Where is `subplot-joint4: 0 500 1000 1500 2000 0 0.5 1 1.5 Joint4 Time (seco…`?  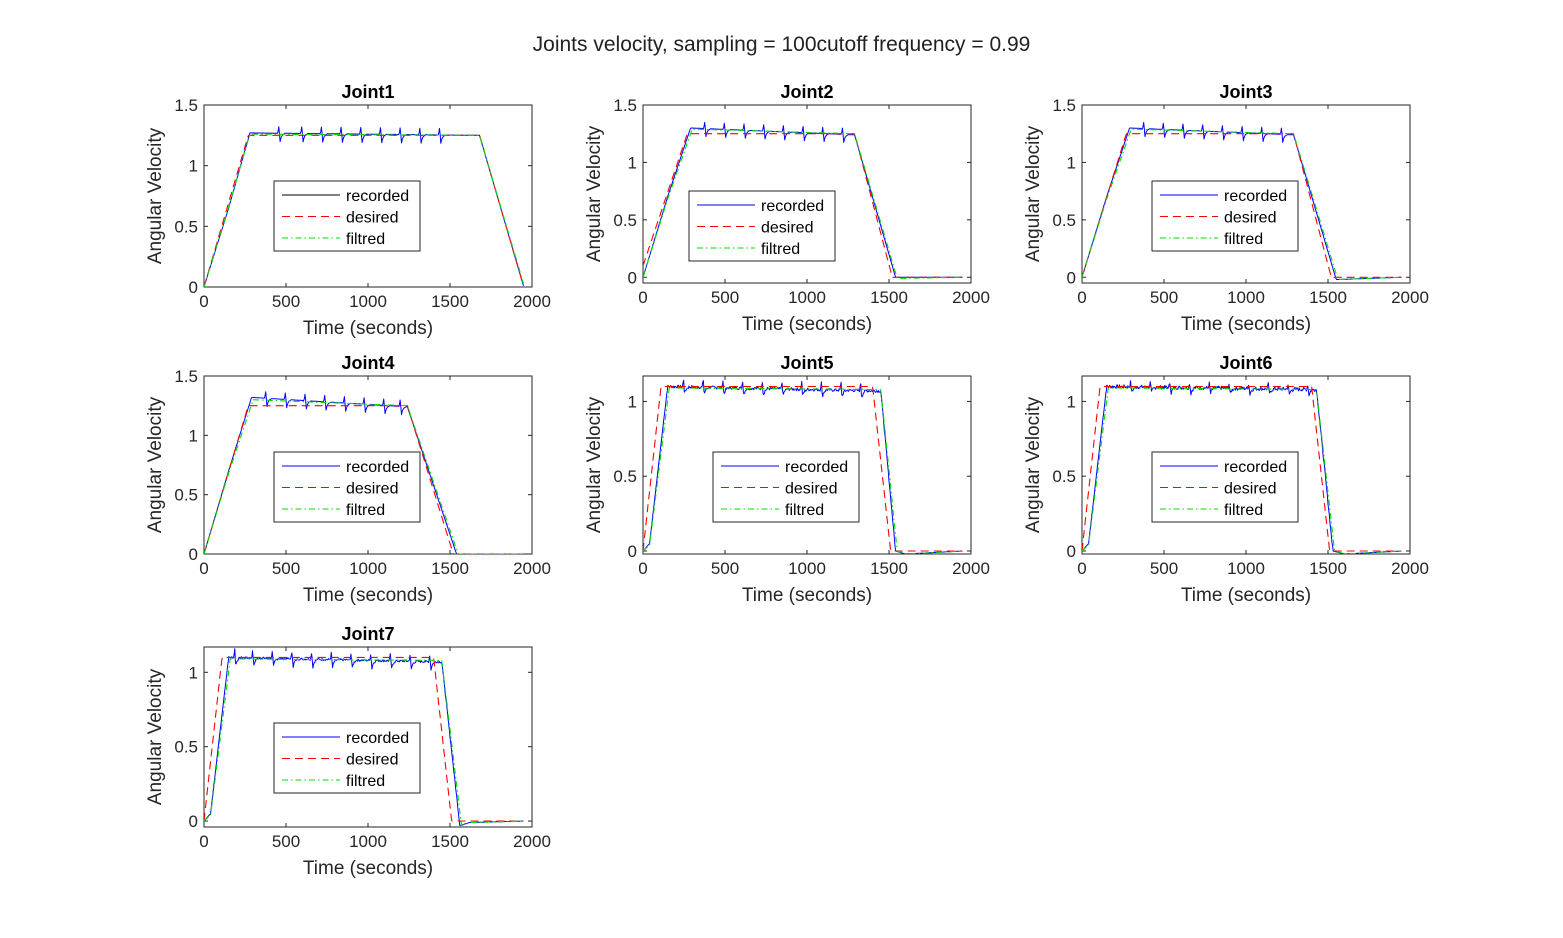
subplot-joint4: 0 500 1000 1500 2000 0 0.5 1 1.5 Joint4 Time (seco… is located at coordinates (348, 479).